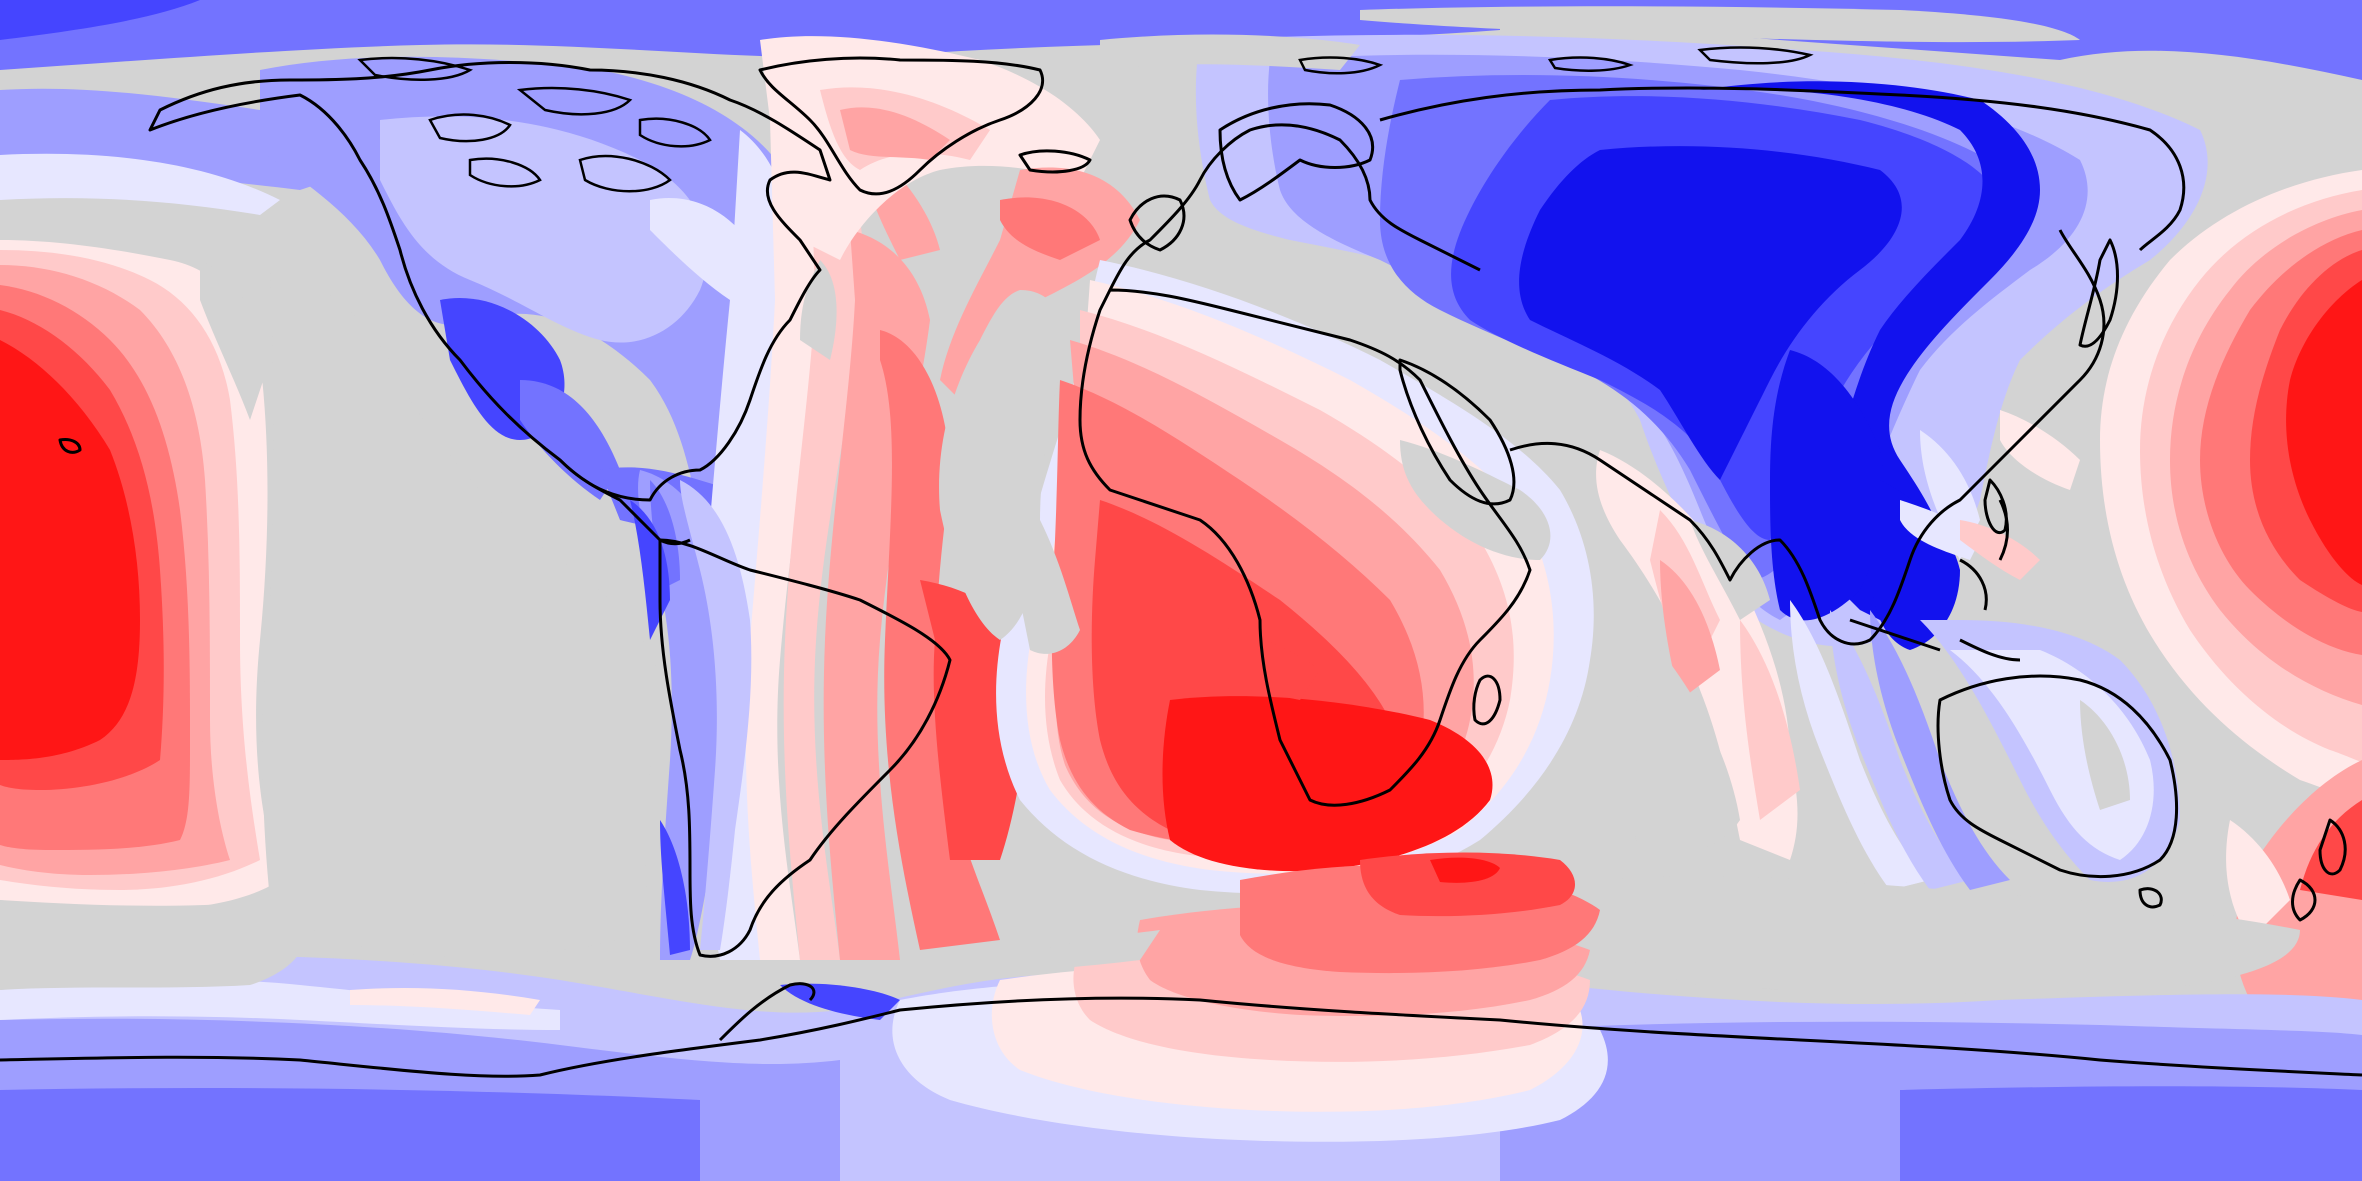 This screenshot has width=2362, height=1181. What do you see at coordinates (1782, 169) in the screenshot?
I see `coastline-north-asia` at bounding box center [1782, 169].